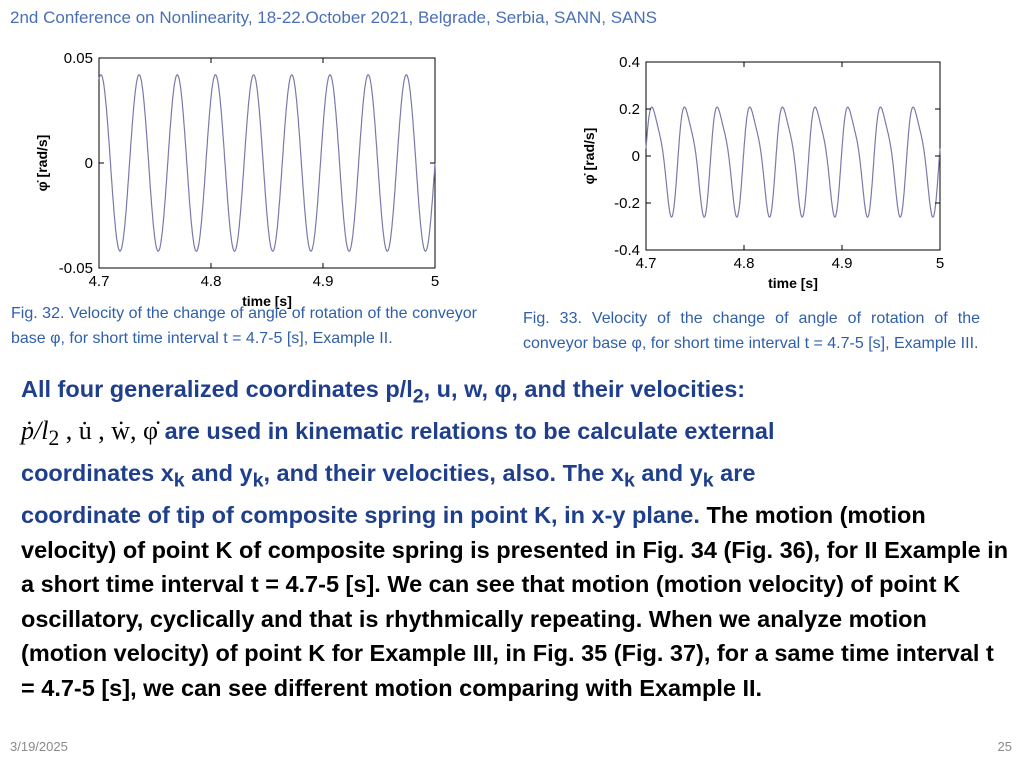  Describe the element at coordinates (217, 389) in the screenshot. I see `body-text-segment: All four generalized coordinates p/l` at that location.